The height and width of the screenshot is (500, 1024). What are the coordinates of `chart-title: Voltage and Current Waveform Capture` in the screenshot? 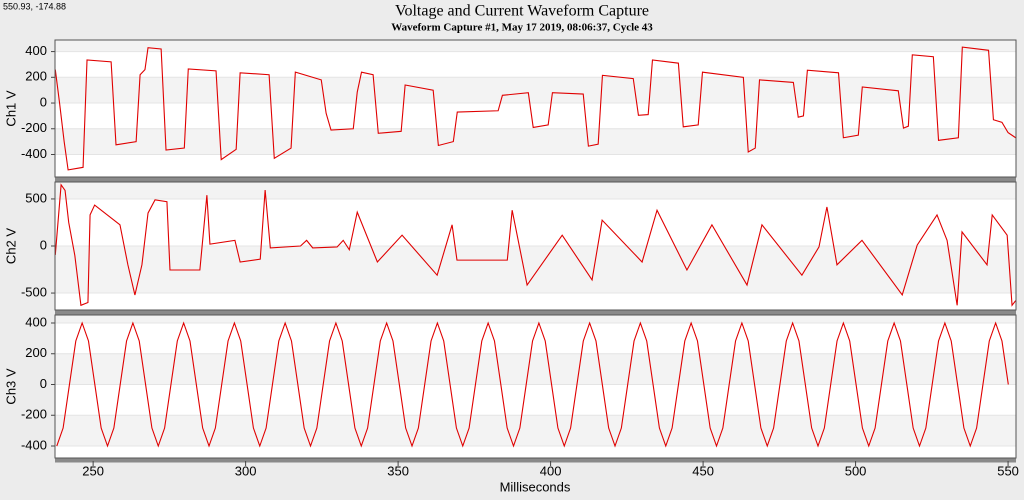 It's located at (522, 11).